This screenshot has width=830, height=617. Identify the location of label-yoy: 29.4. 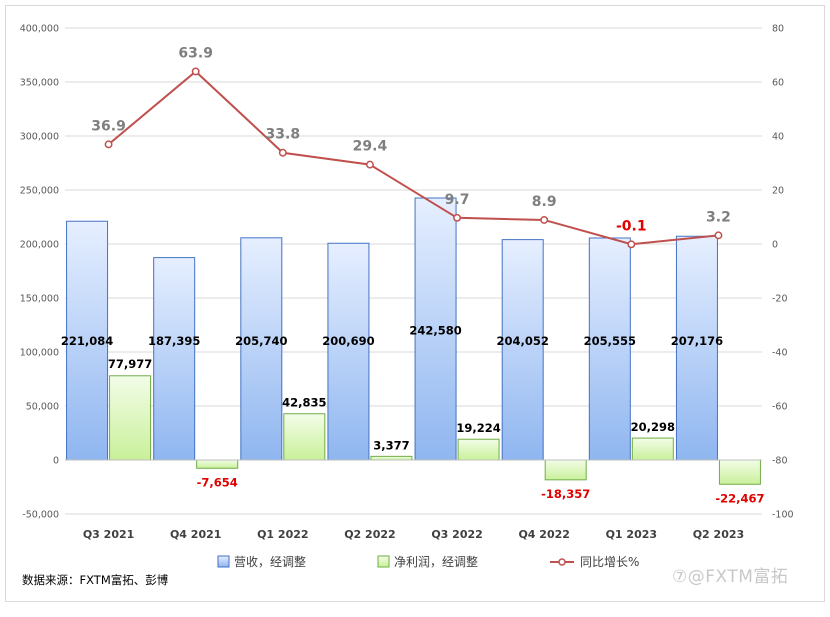
(370, 147).